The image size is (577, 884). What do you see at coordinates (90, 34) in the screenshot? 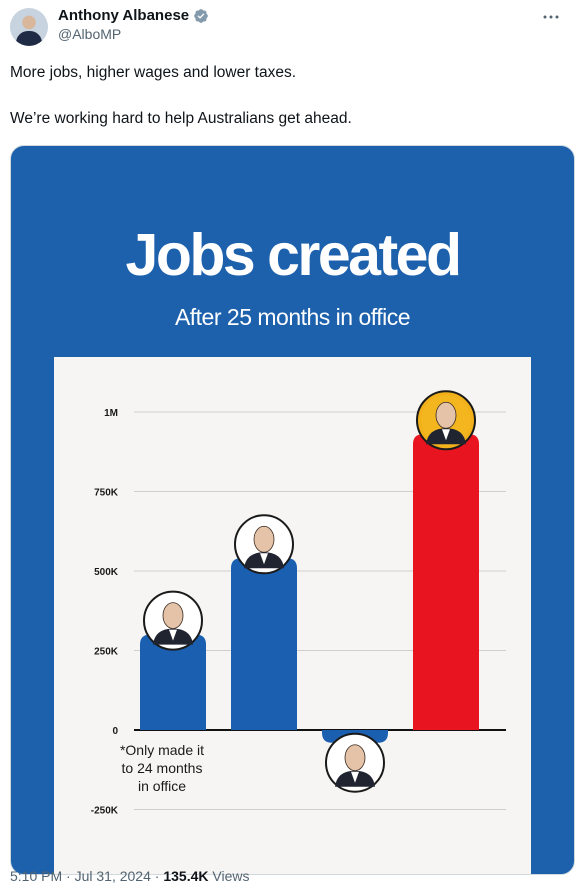
I see `author-handle: @AlboMP` at bounding box center [90, 34].